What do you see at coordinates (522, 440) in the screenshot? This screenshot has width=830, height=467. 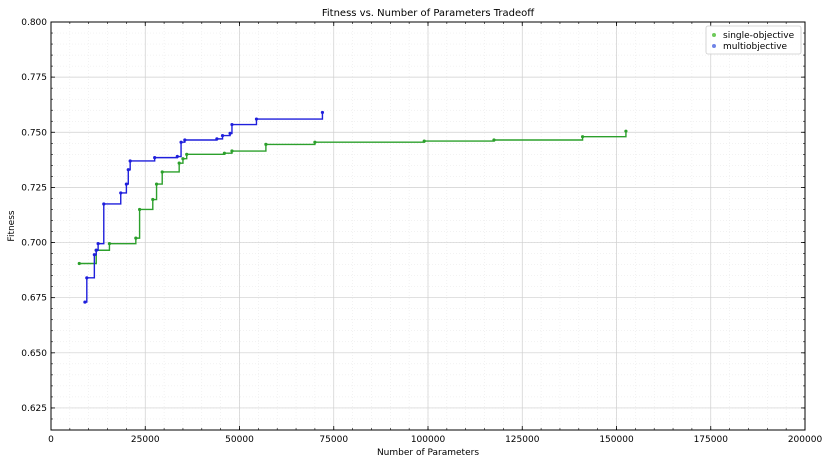 I see `x-tick-label: 125000` at bounding box center [522, 440].